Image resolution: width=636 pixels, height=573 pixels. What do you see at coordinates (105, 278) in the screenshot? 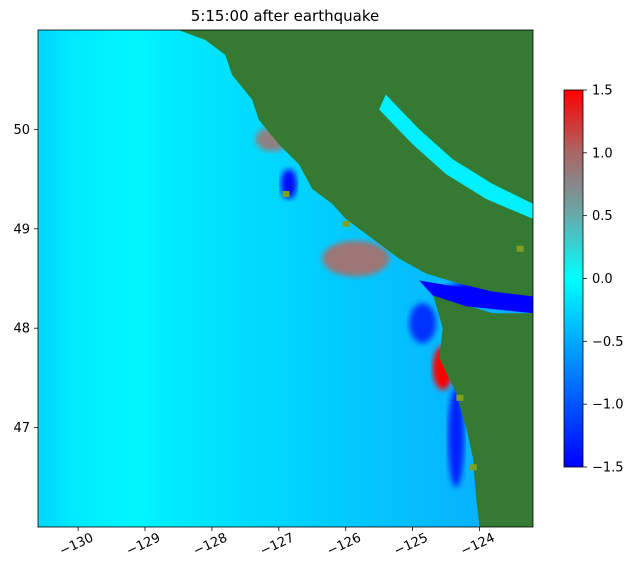
I see `ocean-band` at bounding box center [105, 278].